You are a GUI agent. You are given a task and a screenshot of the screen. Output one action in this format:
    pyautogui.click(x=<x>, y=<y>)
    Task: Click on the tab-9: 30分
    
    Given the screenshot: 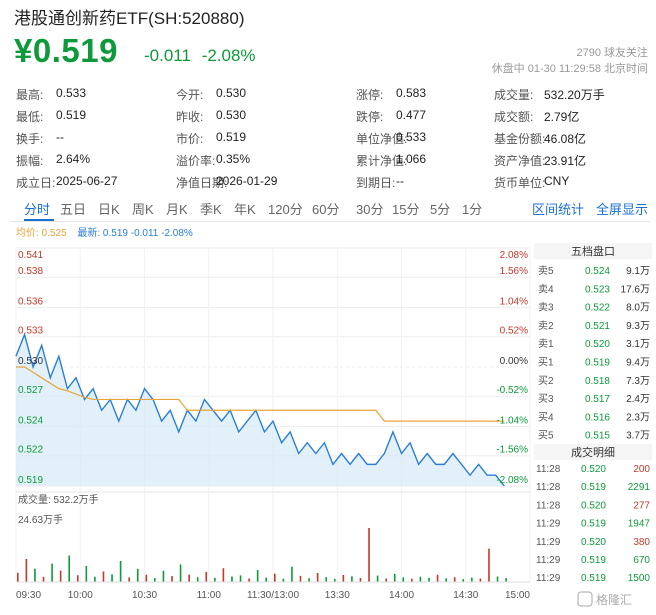 What is the action you would take?
    pyautogui.click(x=370, y=209)
    